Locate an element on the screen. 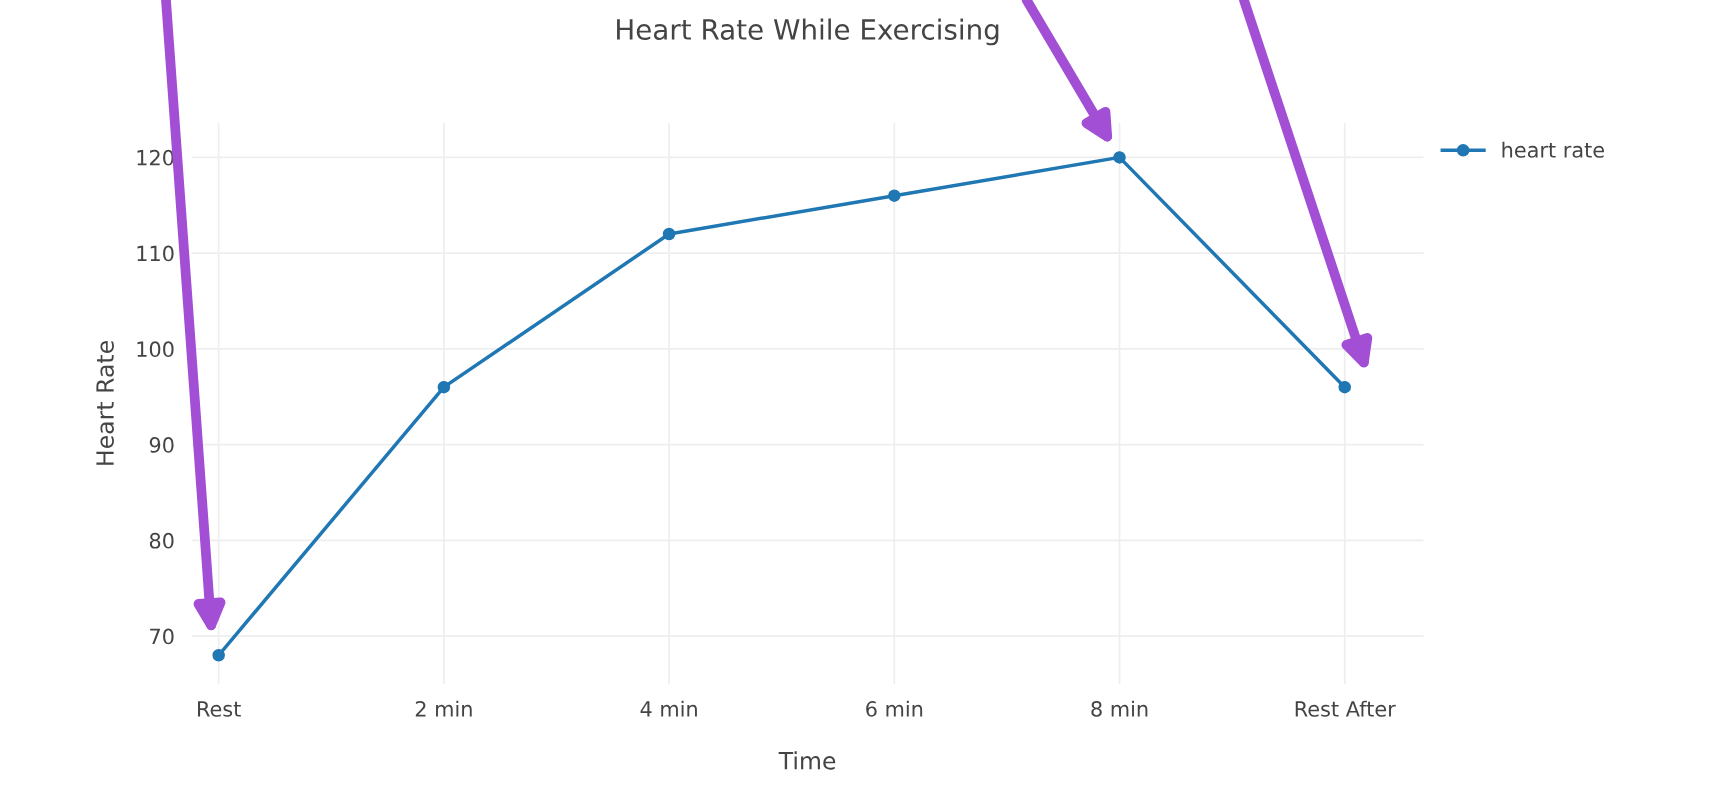 Image resolution: width=1711 pixels, height=788 pixels. x-tick-label: 6 min is located at coordinates (894, 708).